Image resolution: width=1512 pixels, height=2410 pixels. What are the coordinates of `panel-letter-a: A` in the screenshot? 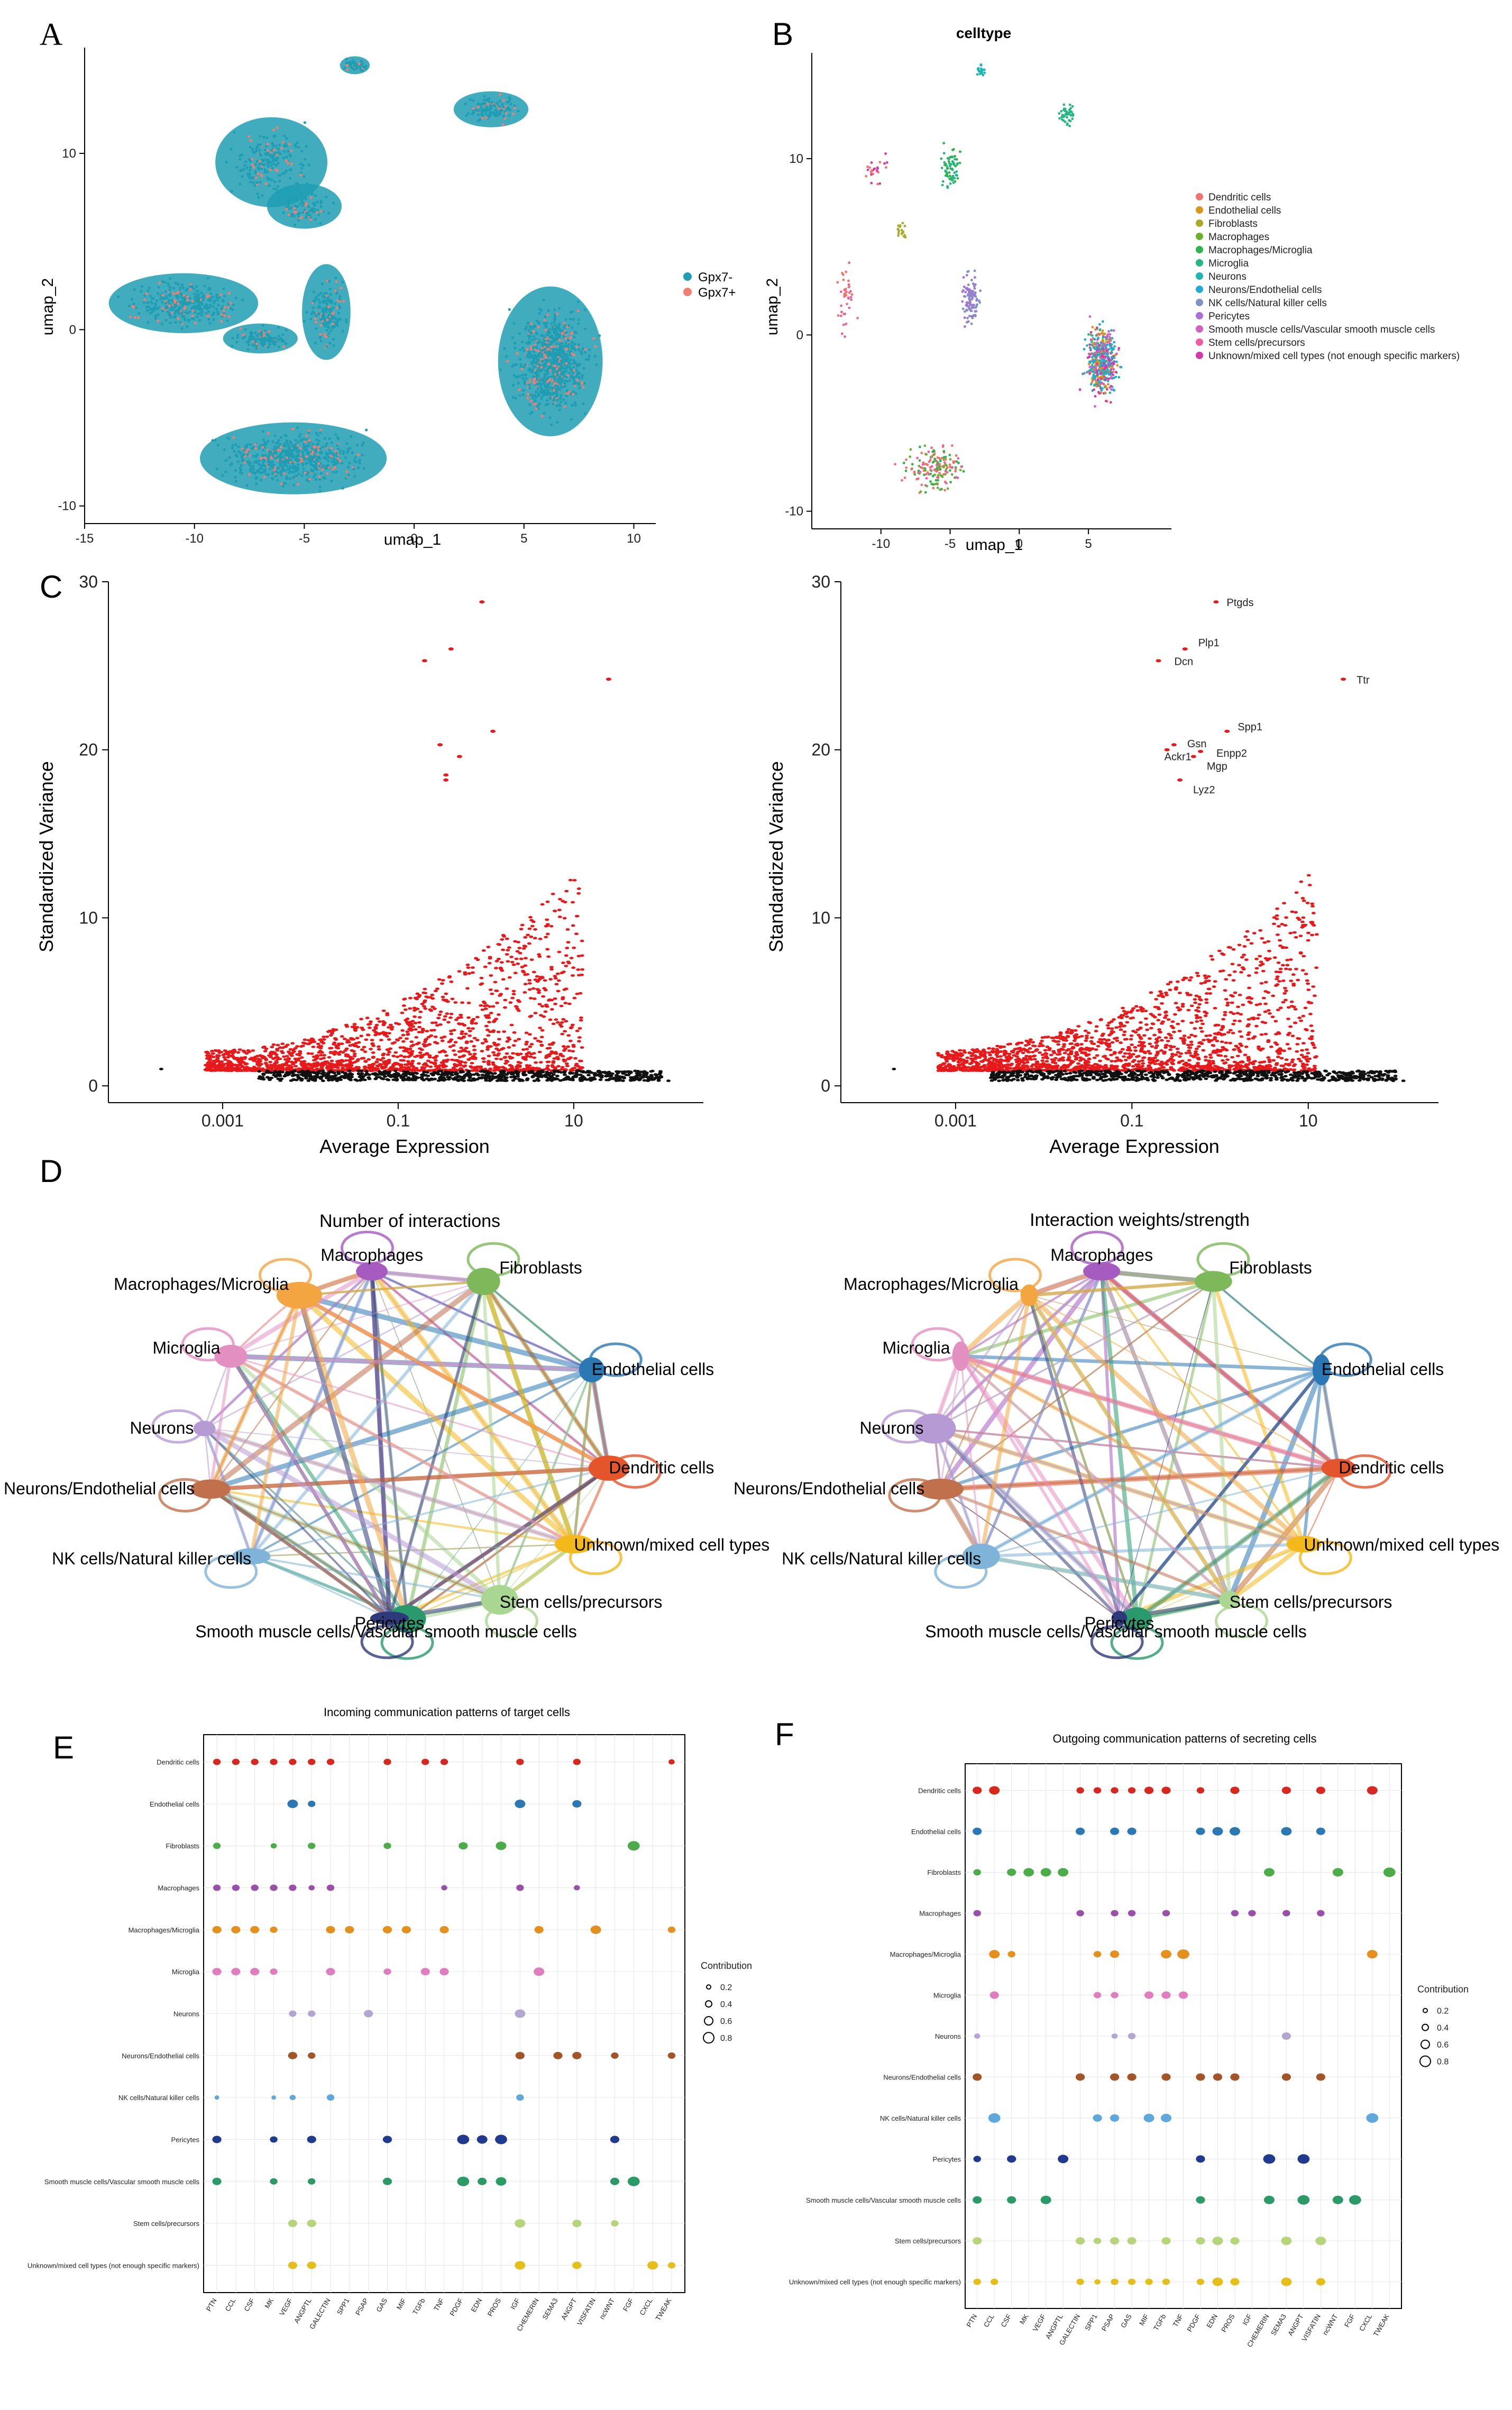 It's located at (51, 34).